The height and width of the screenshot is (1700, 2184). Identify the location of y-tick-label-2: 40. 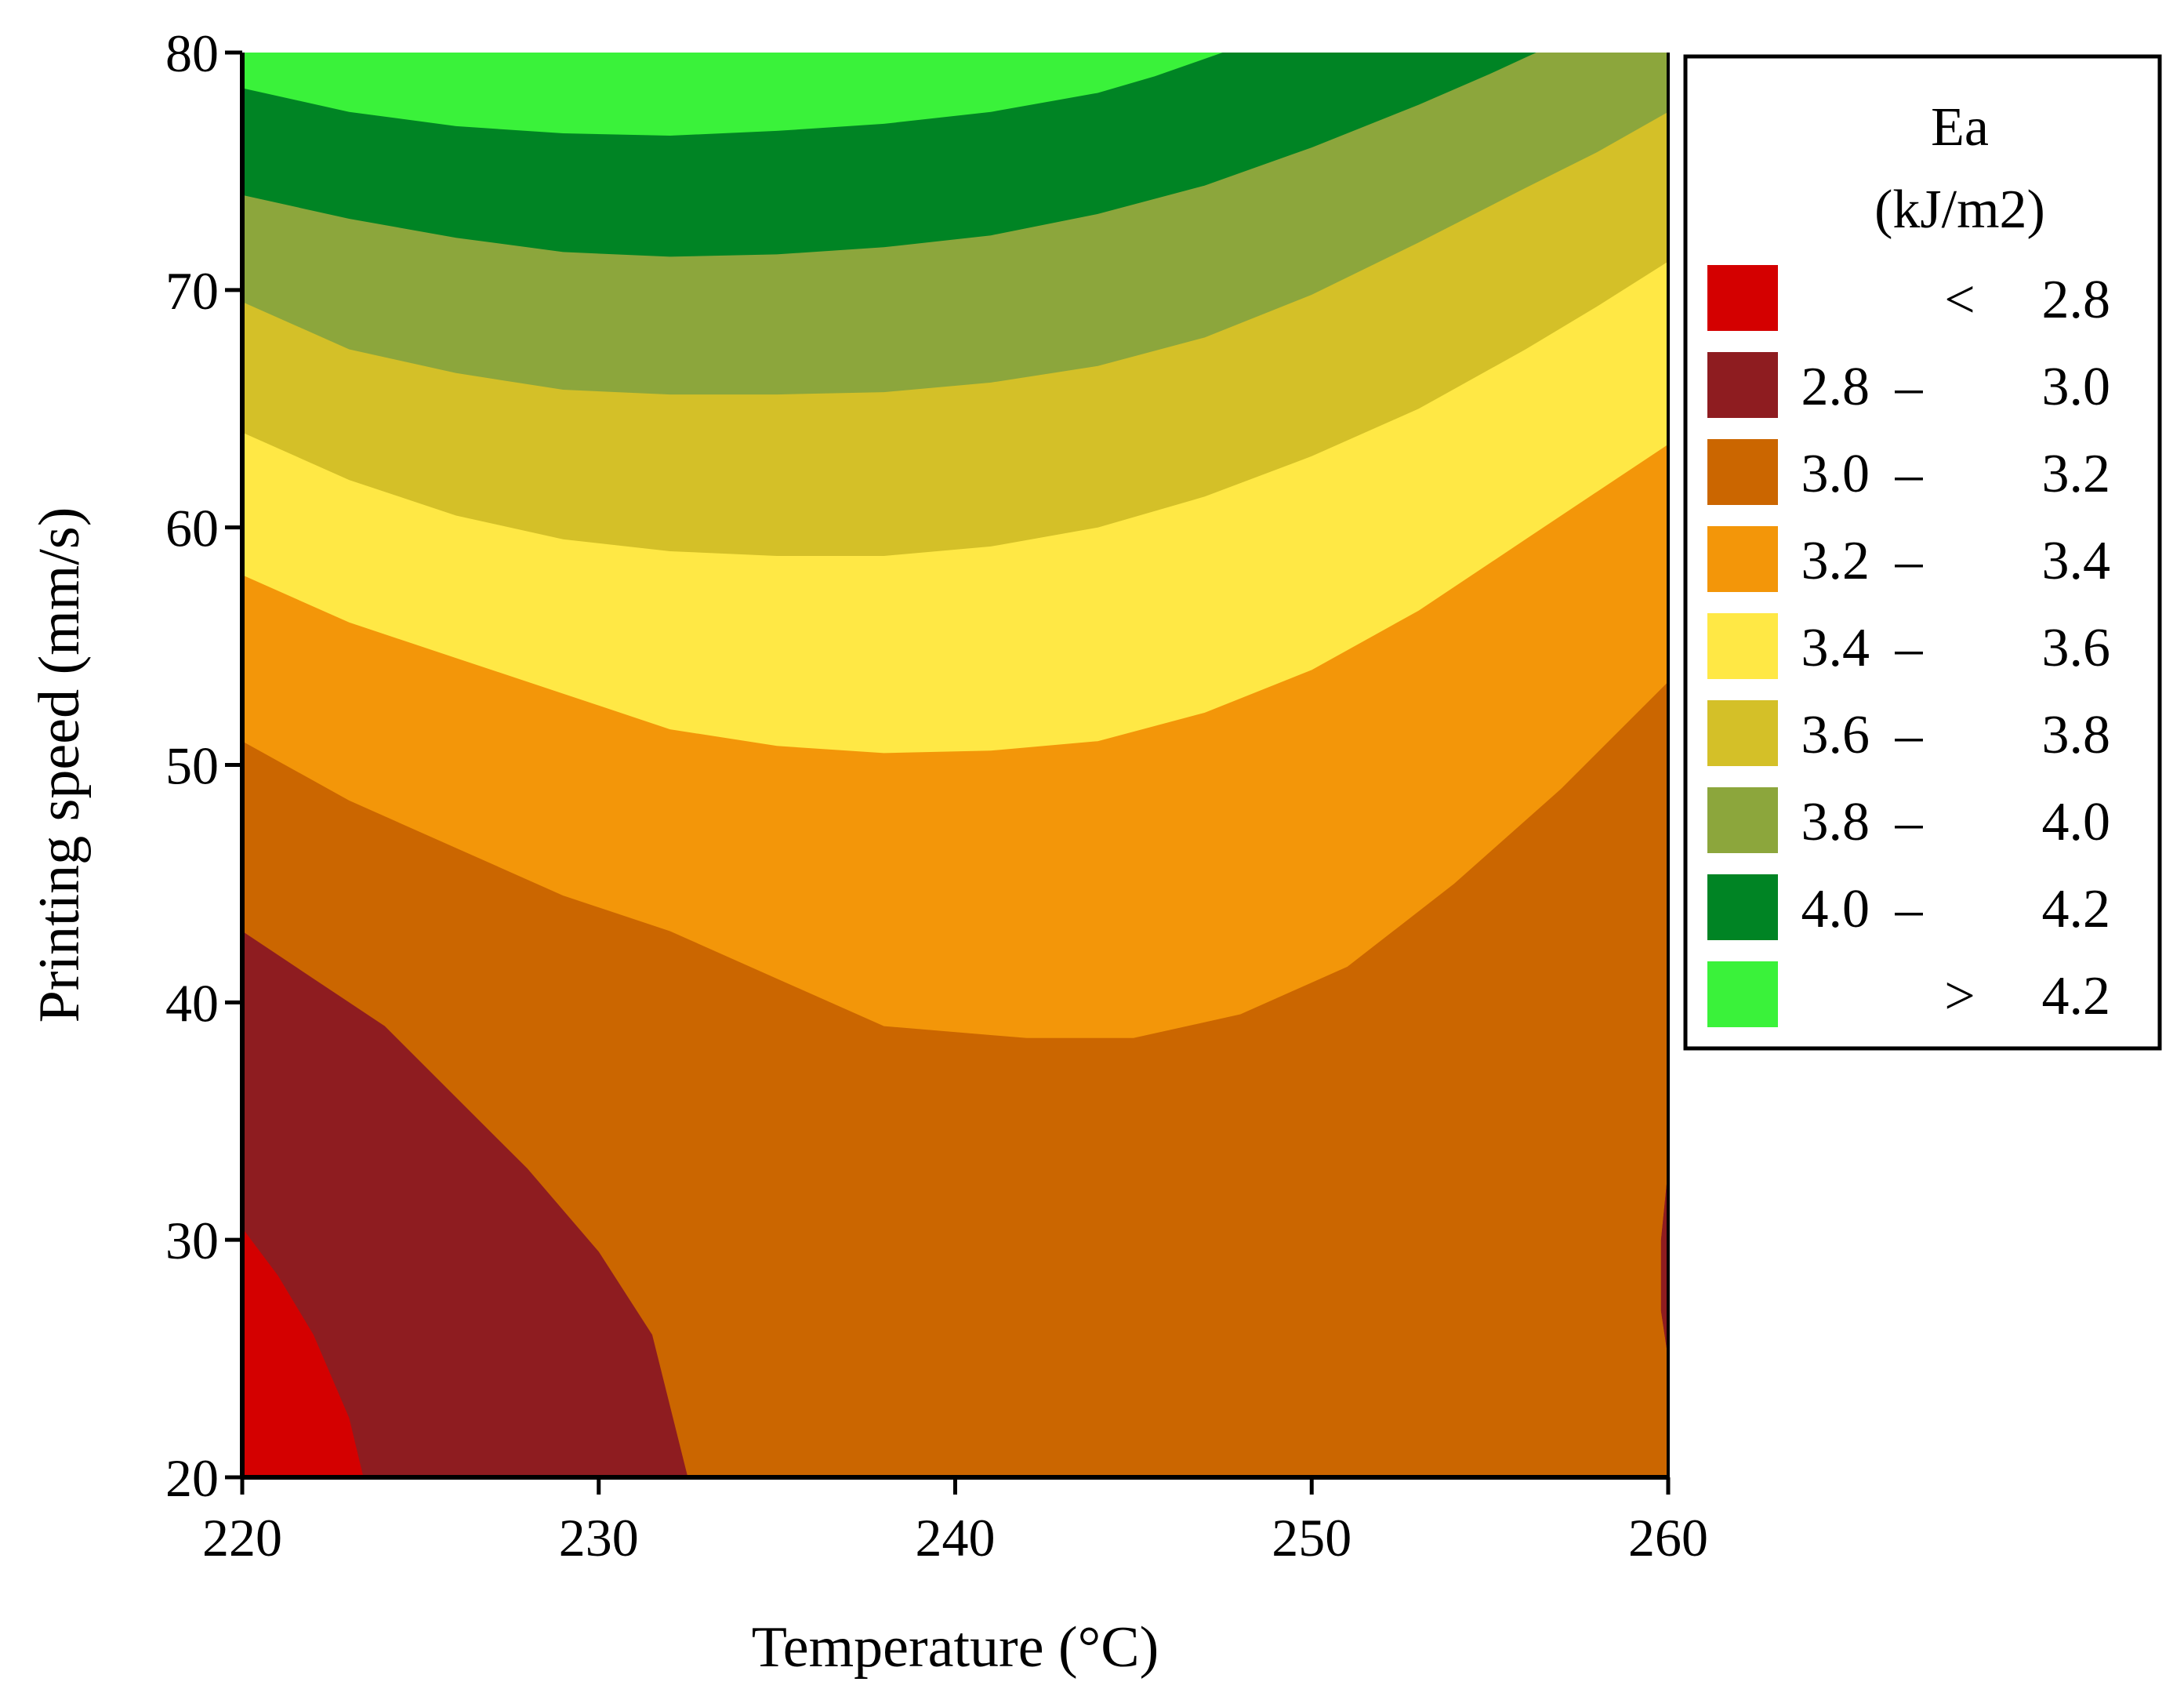
(192, 1003).